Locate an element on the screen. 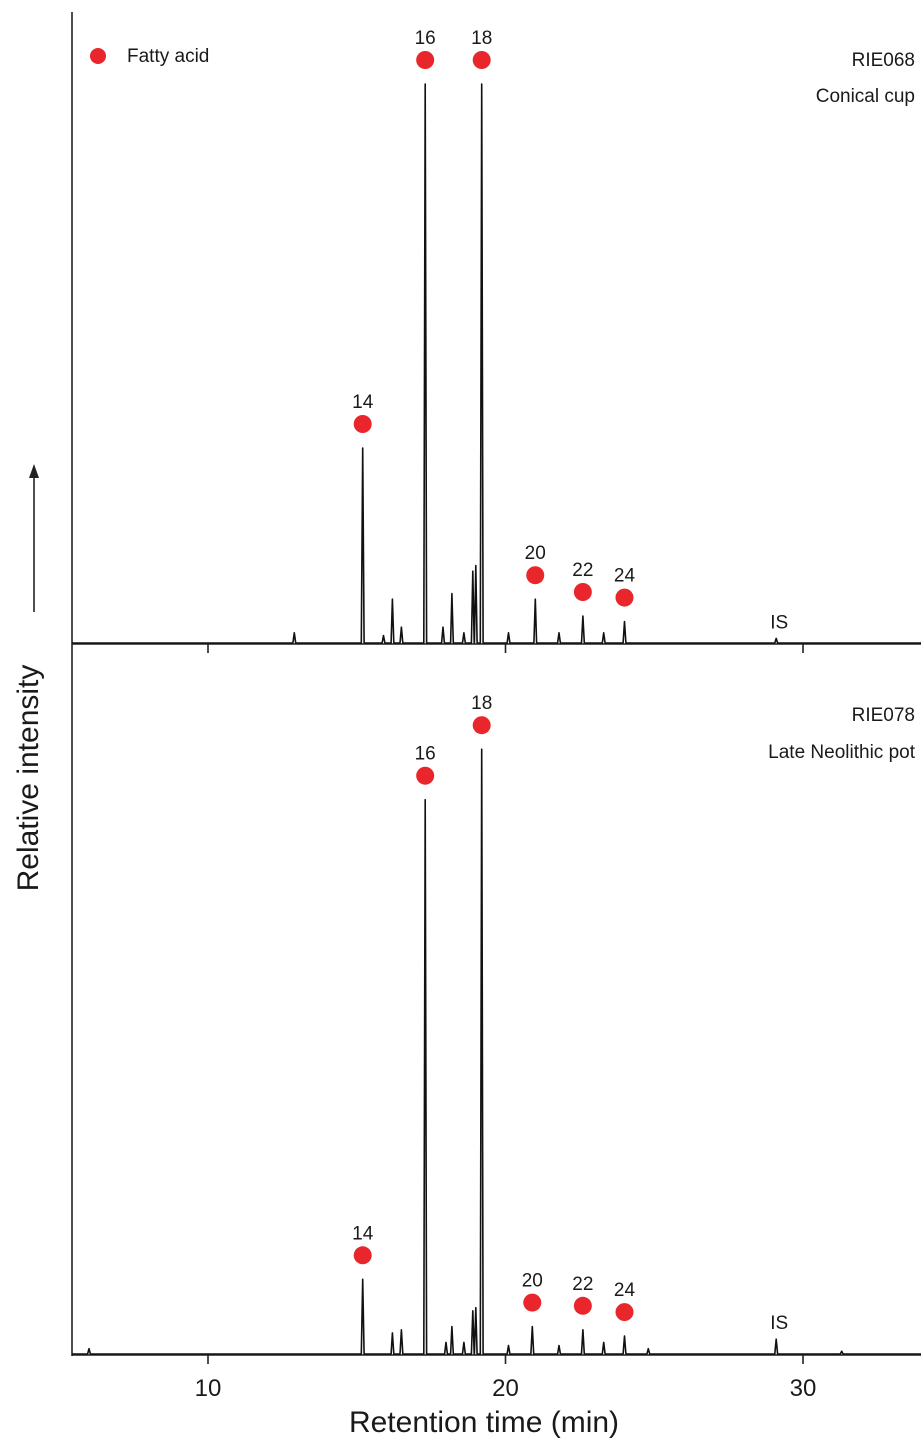  panel-1-sample-desc: Conical cup is located at coordinates (865, 96).